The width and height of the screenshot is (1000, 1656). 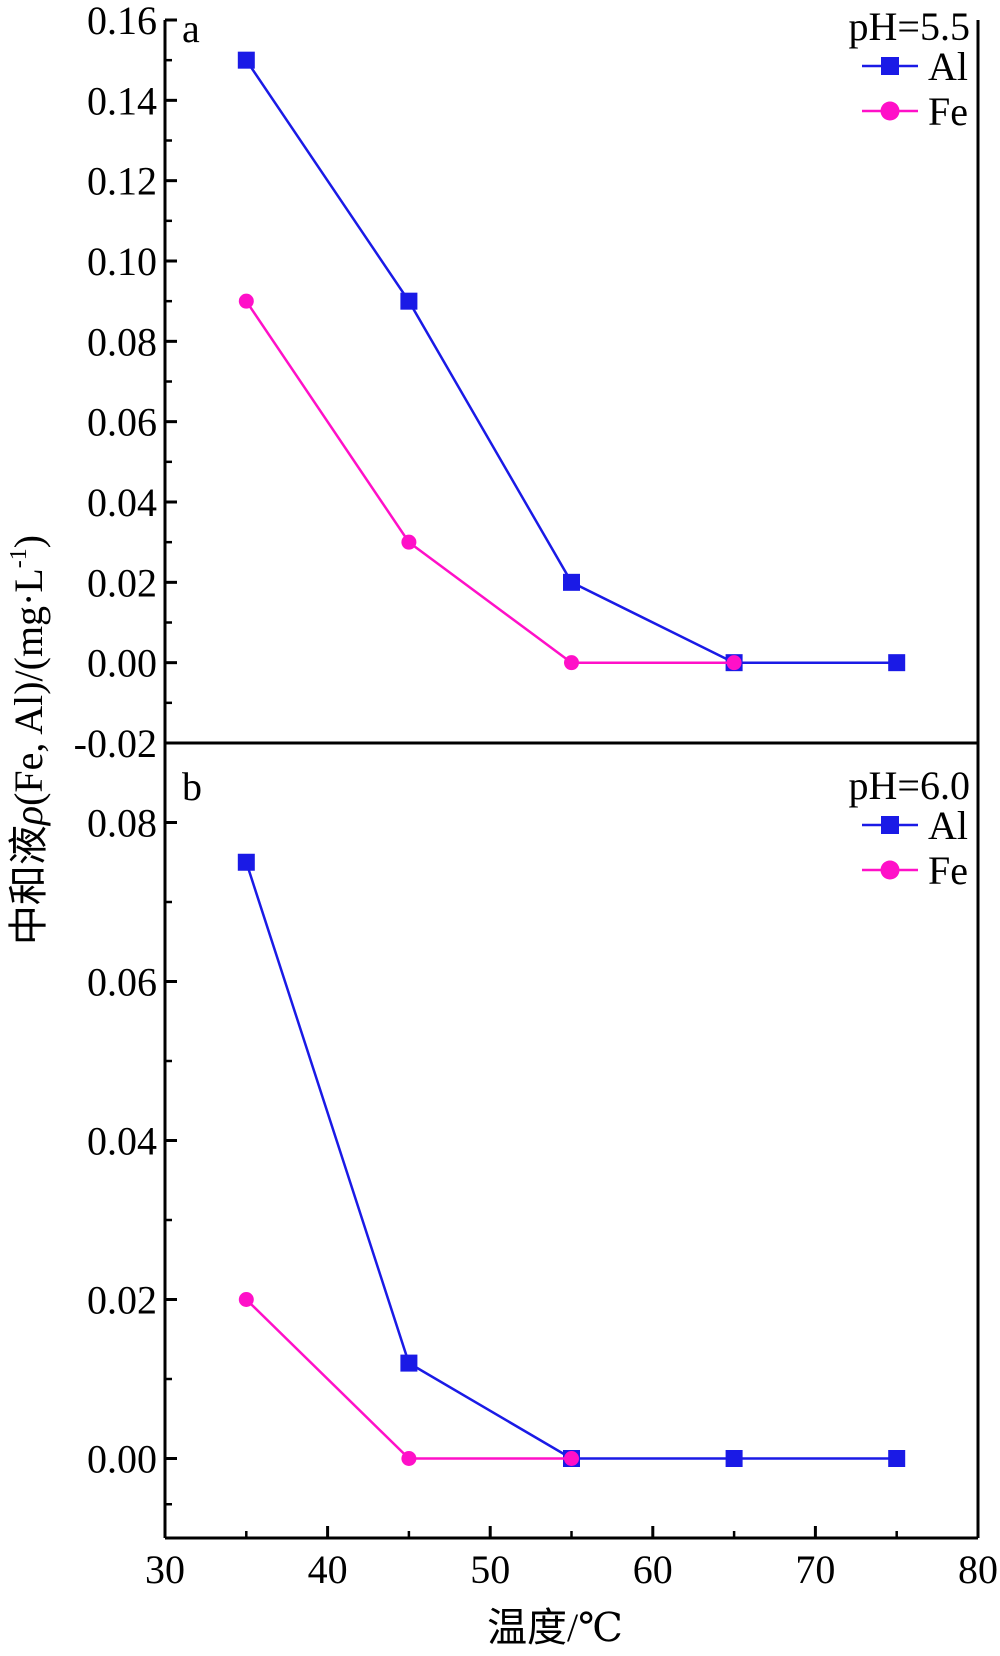 What do you see at coordinates (815, 1569) in the screenshot?
I see `x-tick-label: 70` at bounding box center [815, 1569].